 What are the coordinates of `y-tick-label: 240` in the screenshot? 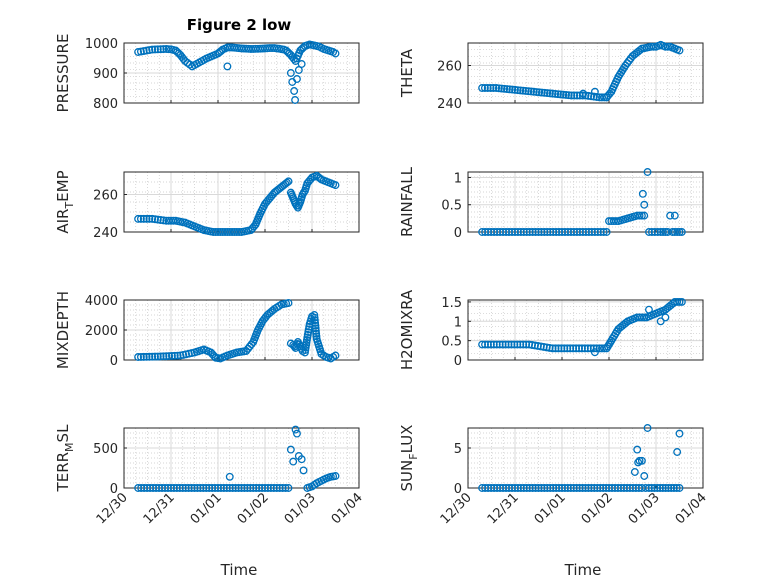 It's located at (105, 233).